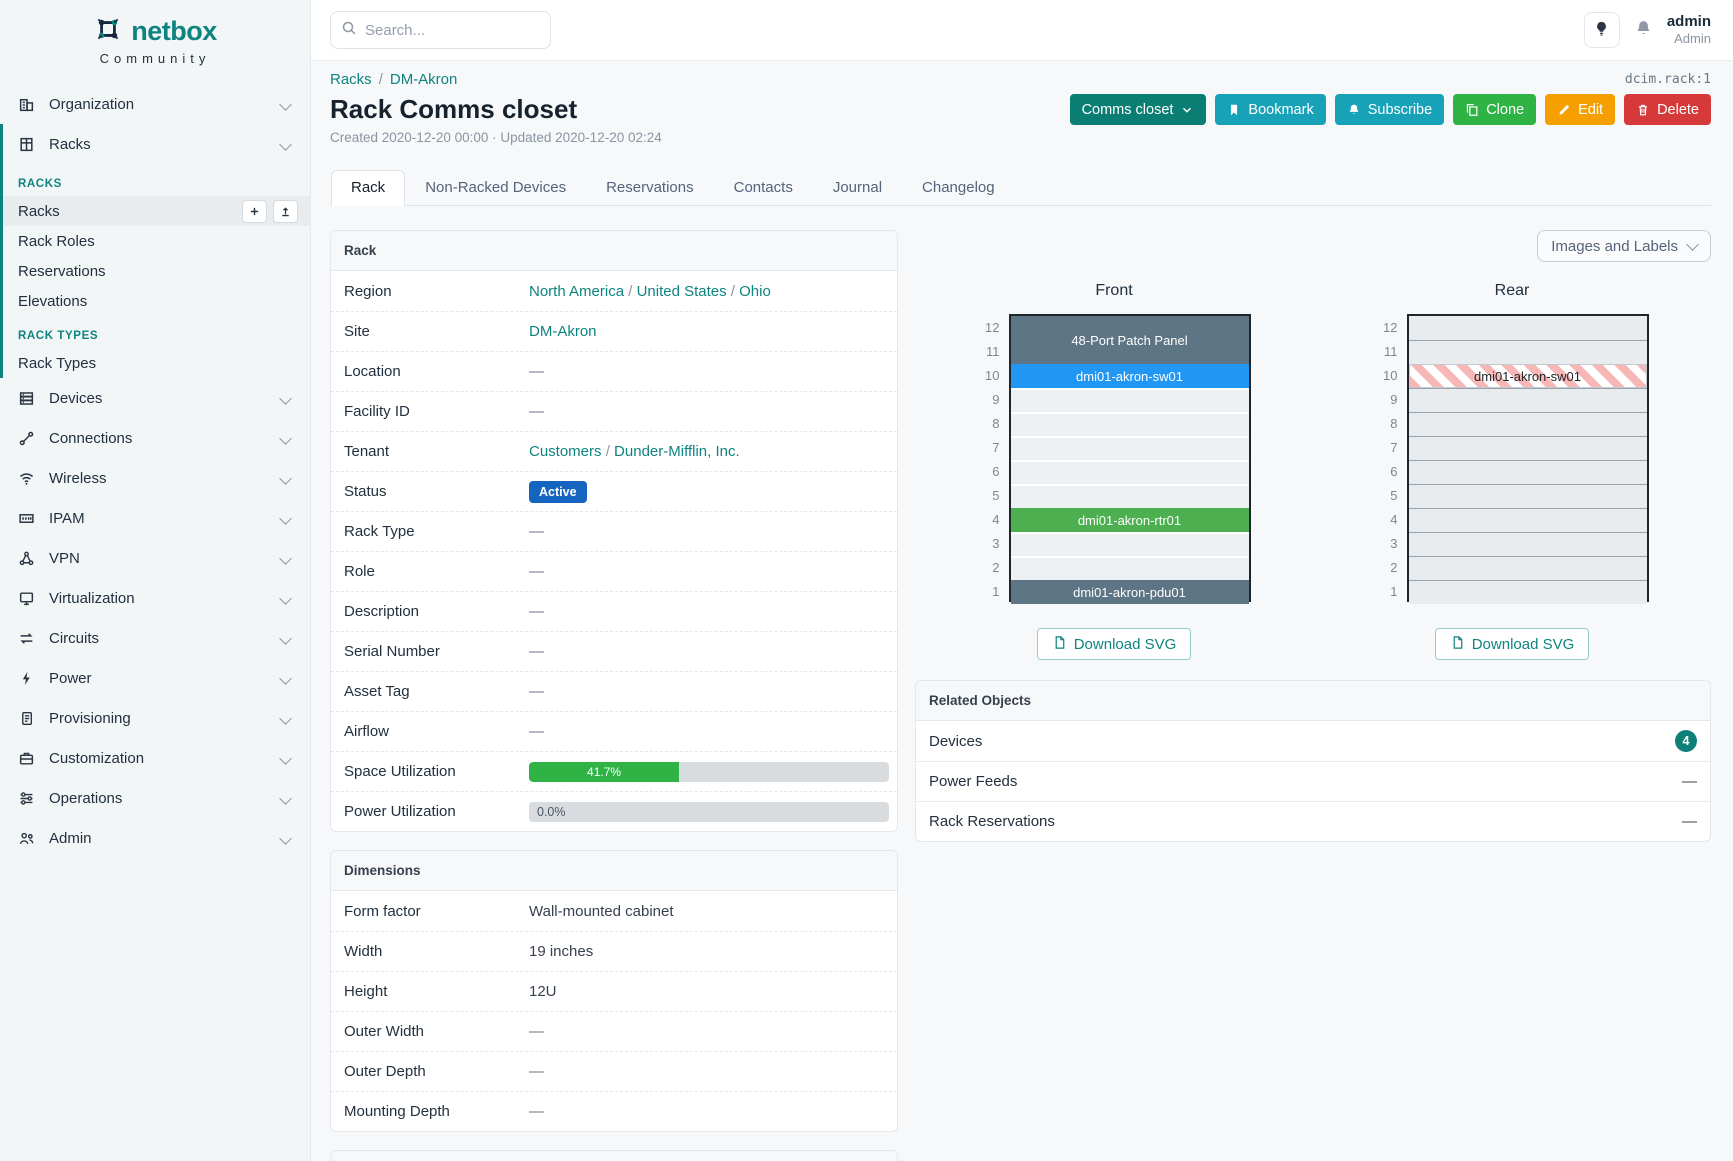 This screenshot has height=1161, width=1733. I want to click on sidebar-link-label: Rack Types, so click(57, 363).